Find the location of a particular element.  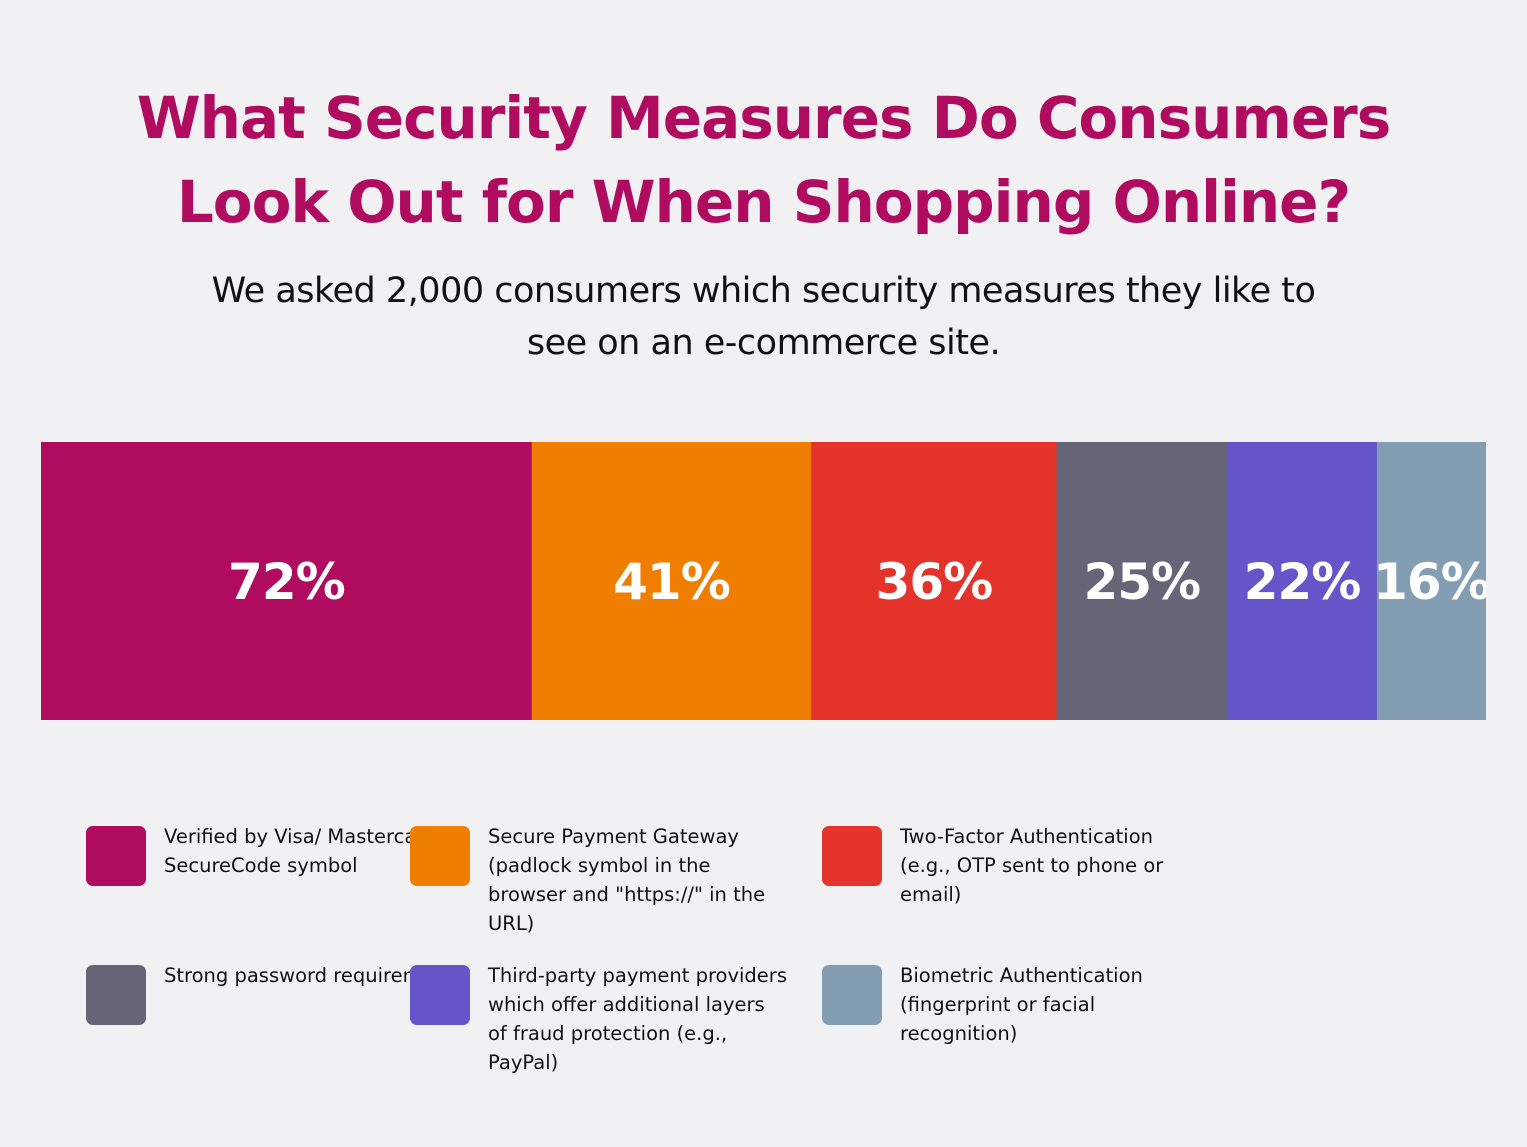

data-label-secure-payment-gateway: 41% is located at coordinates (671, 582).